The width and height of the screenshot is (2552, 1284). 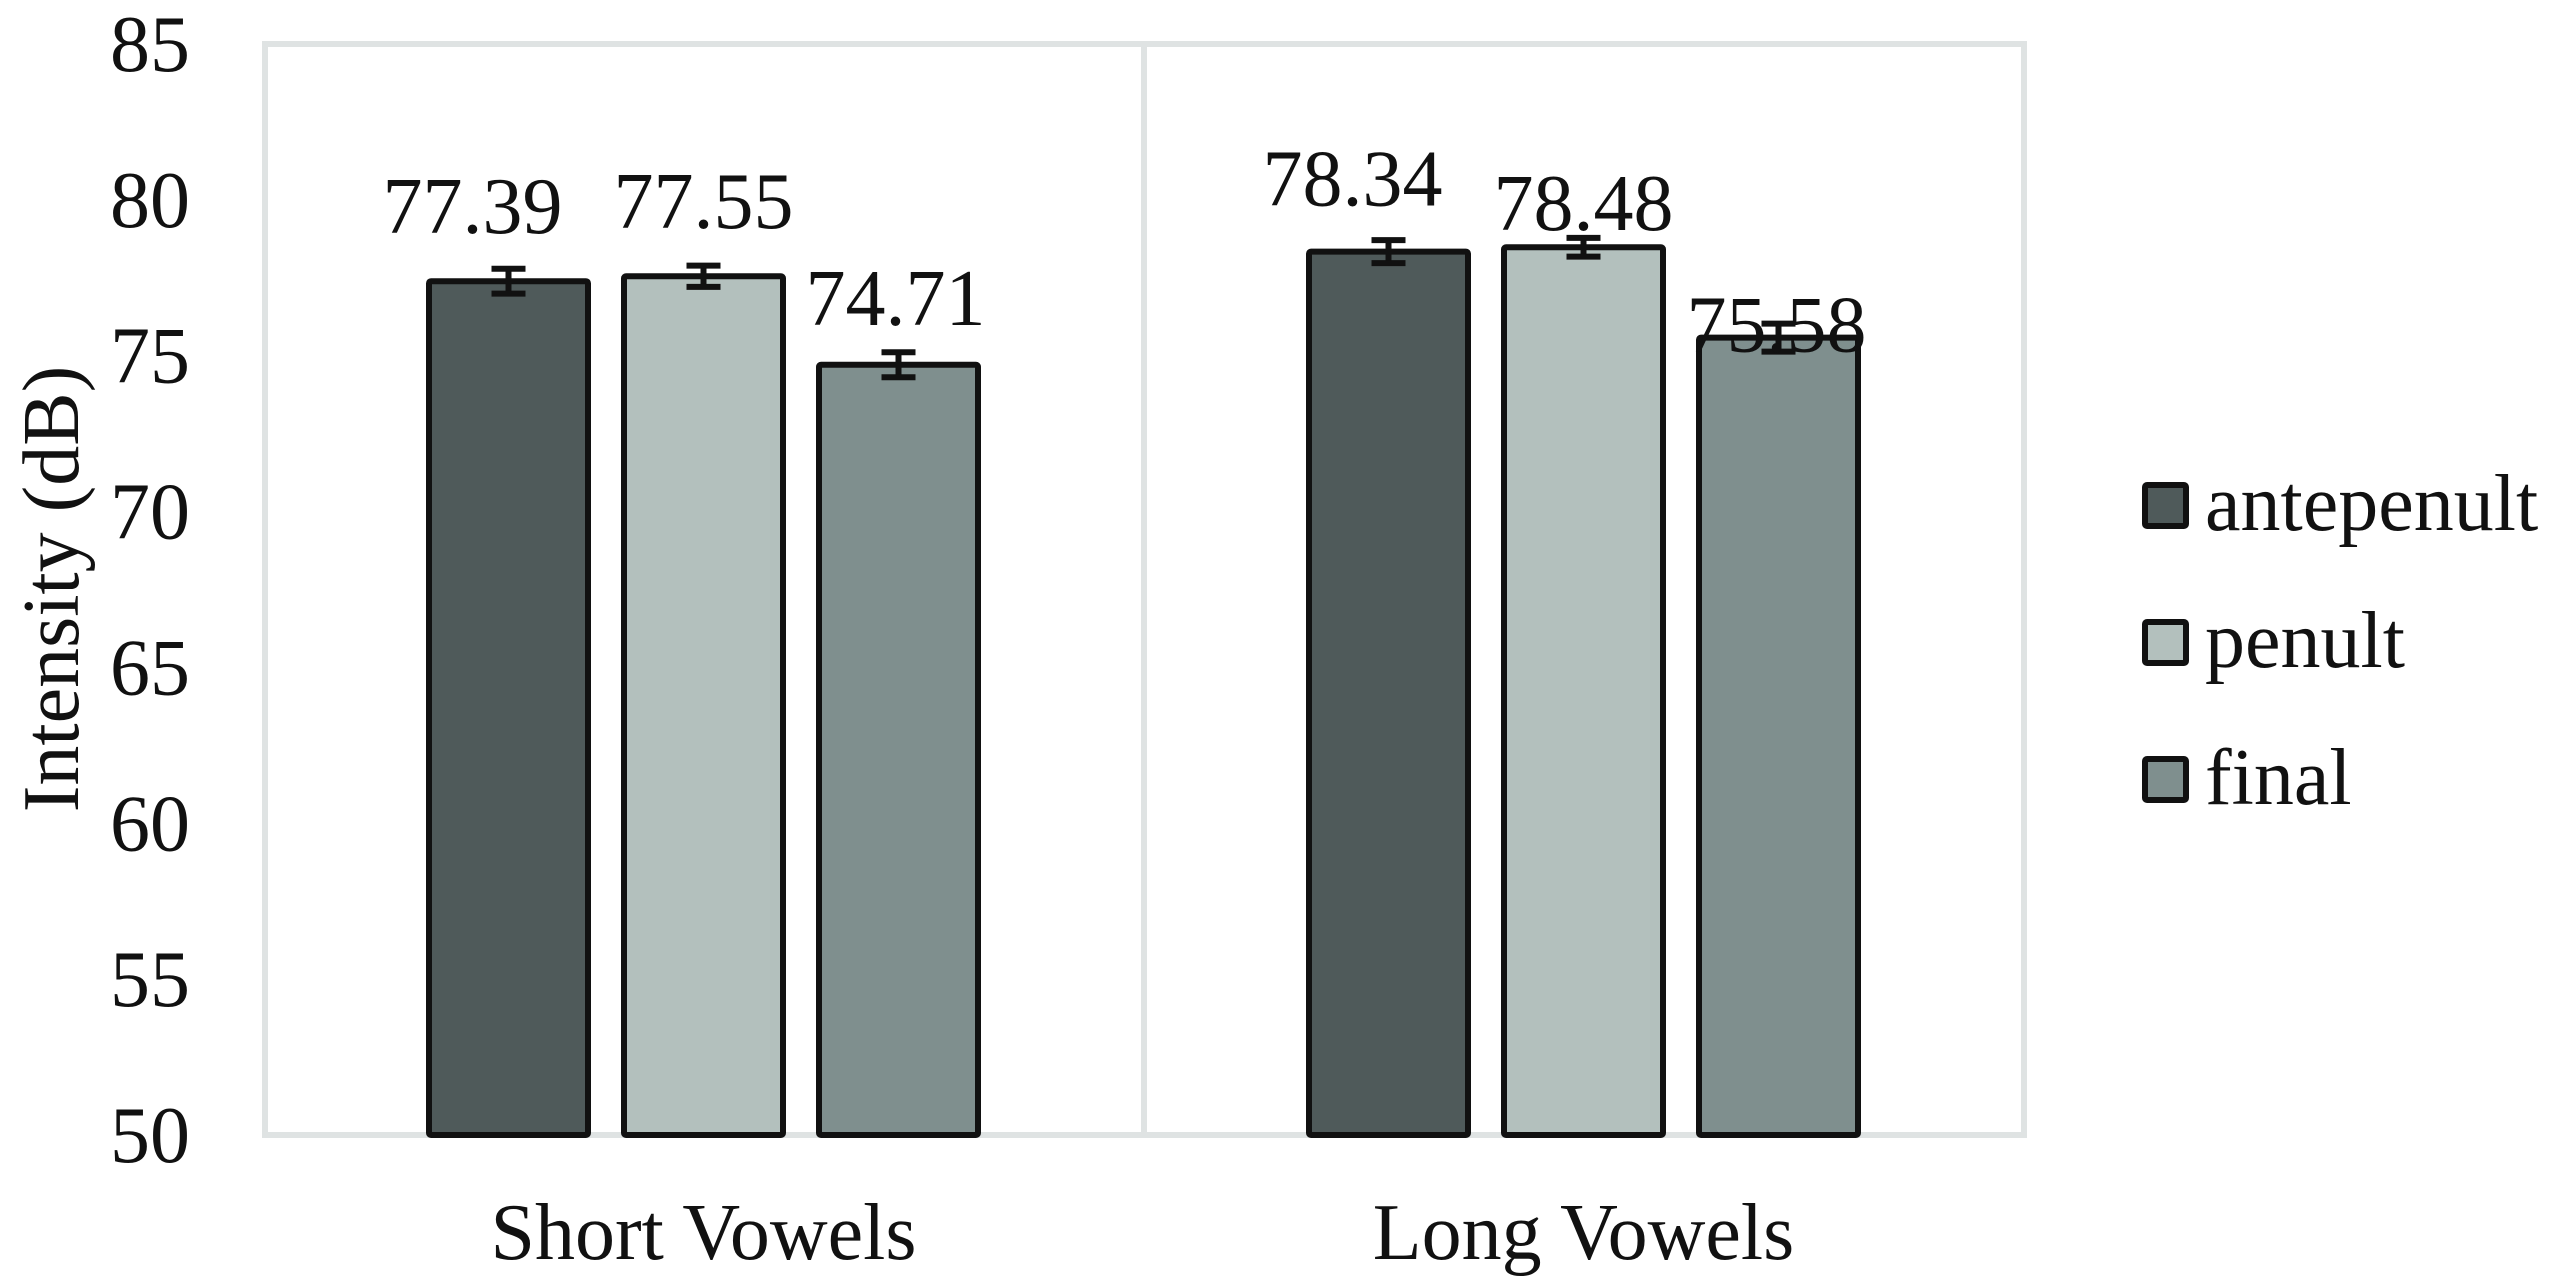 What do you see at coordinates (150, 513) in the screenshot?
I see `y-tick-label: 70` at bounding box center [150, 513].